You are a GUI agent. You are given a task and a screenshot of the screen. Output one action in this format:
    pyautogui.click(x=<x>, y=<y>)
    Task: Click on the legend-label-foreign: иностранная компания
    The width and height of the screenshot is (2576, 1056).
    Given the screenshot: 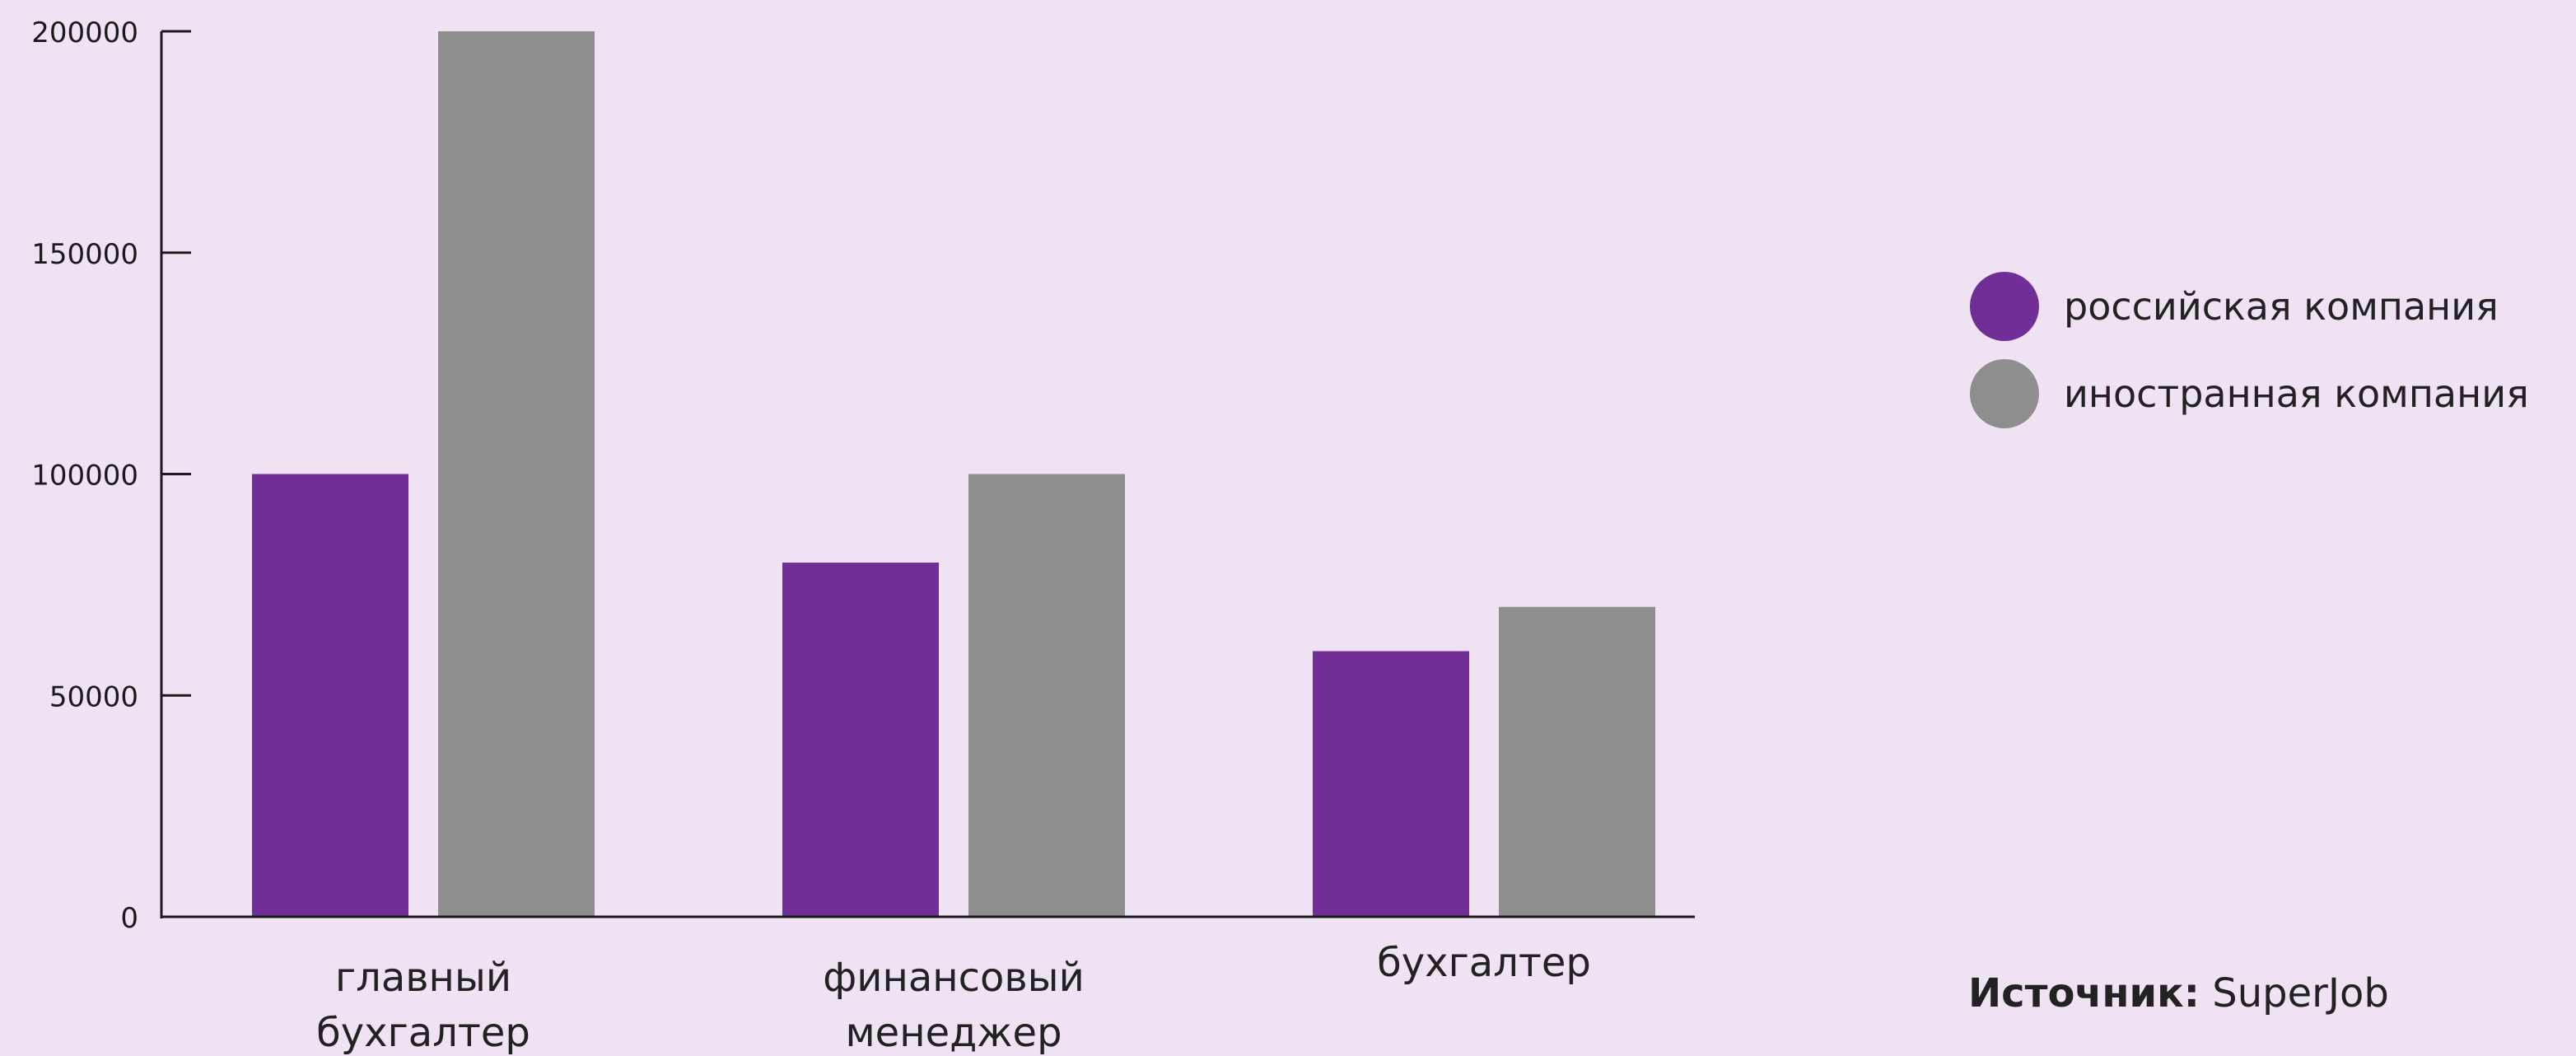 What is the action you would take?
    pyautogui.click(x=2296, y=394)
    